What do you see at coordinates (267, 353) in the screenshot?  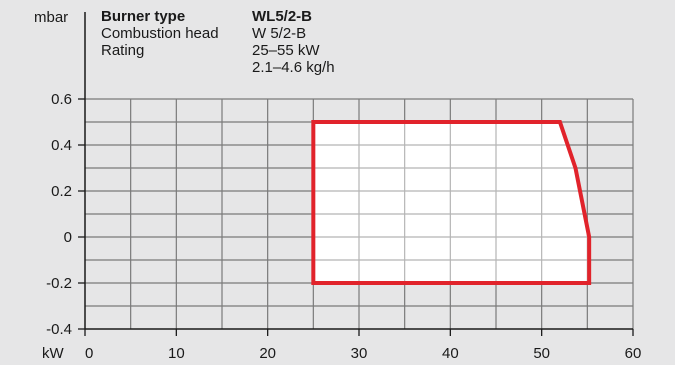 I see `x-tick-label: 20` at bounding box center [267, 353].